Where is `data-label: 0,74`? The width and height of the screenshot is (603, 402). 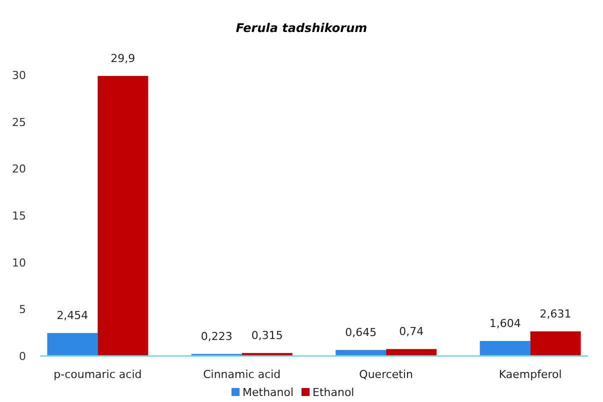 data-label: 0,74 is located at coordinates (411, 331).